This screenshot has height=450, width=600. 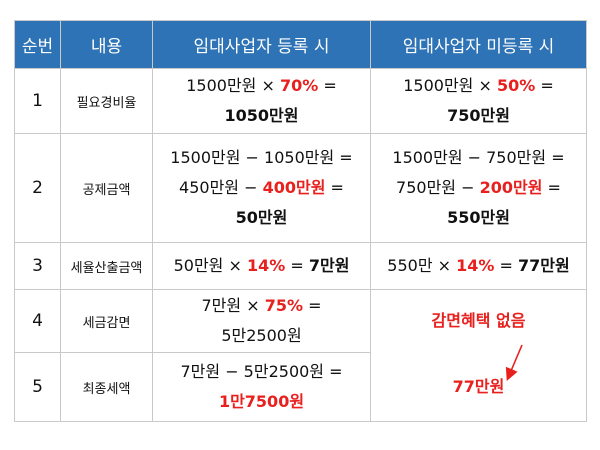 What do you see at coordinates (261, 101) in the screenshot?
I see `registered-cell: 1500만원 × 70% = 1050만원` at bounding box center [261, 101].